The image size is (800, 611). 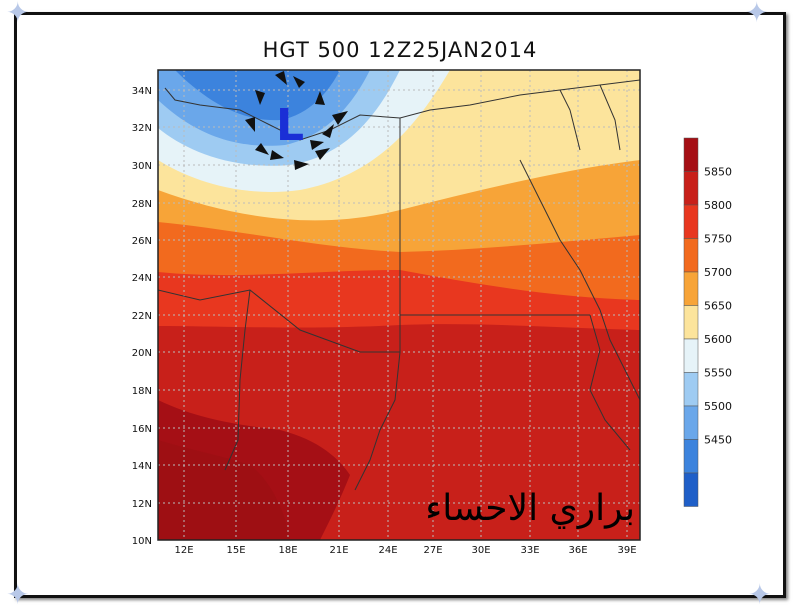 I want to click on longitude-label: 12E, so click(x=183, y=550).